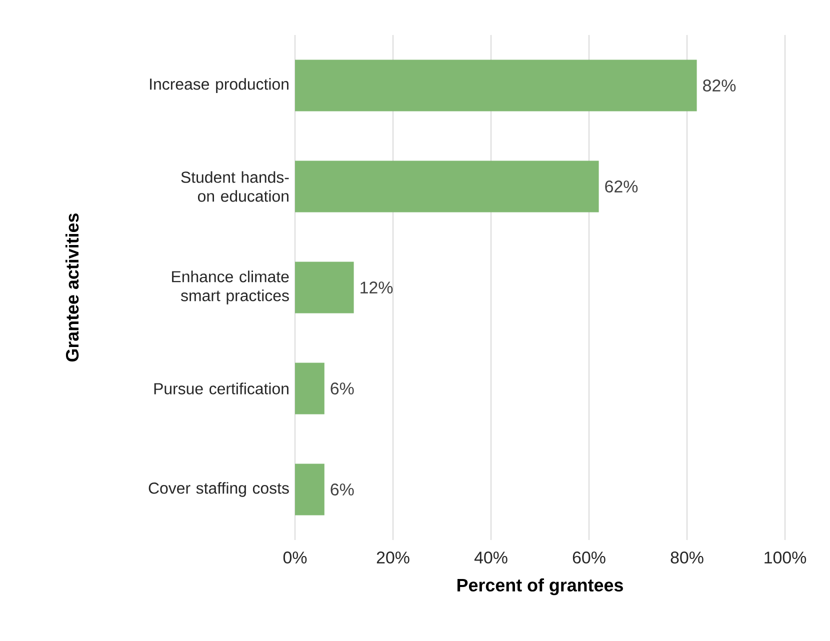  I want to click on y-axis-title: Grantee activities, so click(72, 288).